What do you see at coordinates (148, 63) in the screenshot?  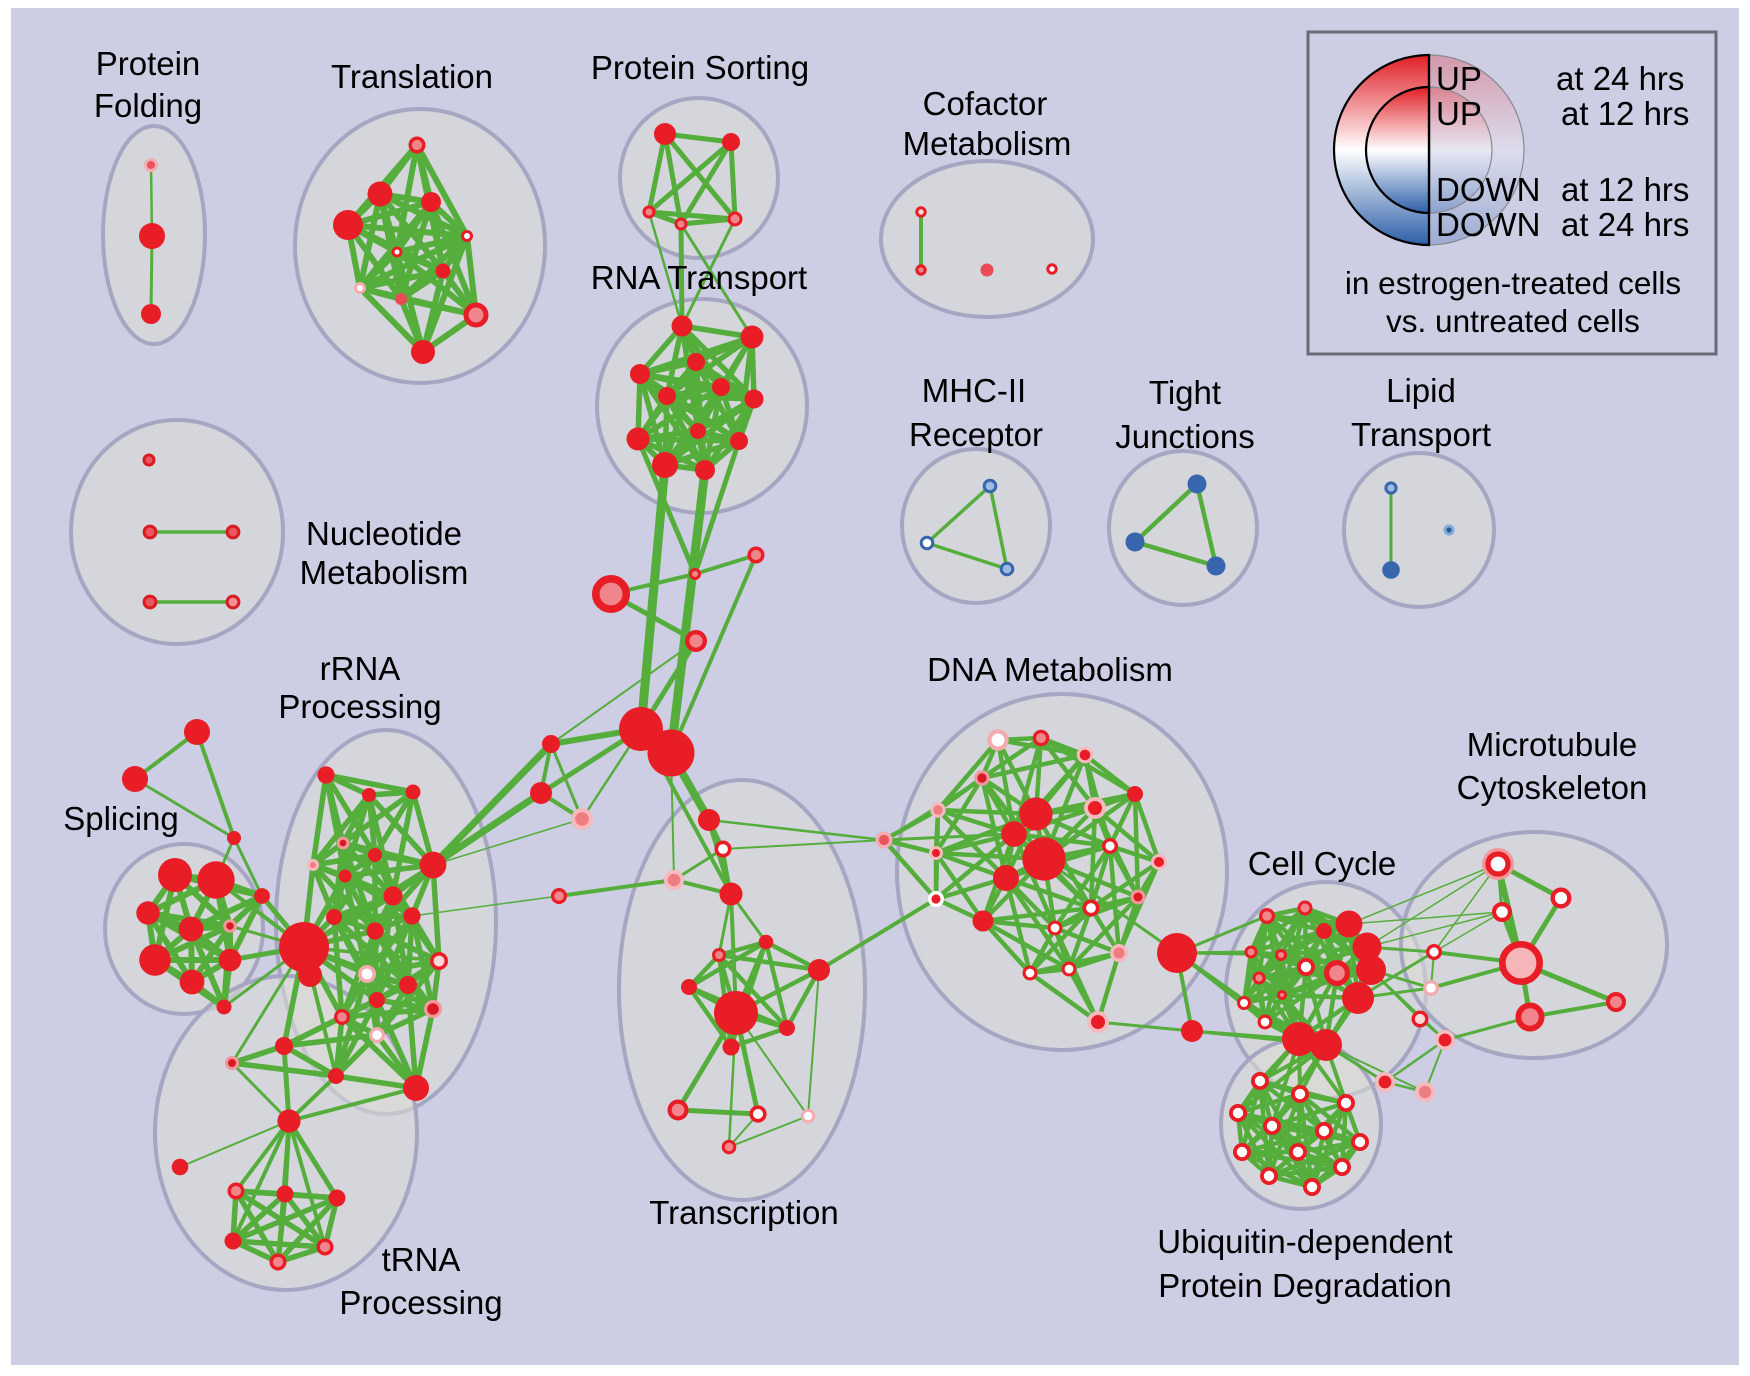 I see `svg-text: Protein` at bounding box center [148, 63].